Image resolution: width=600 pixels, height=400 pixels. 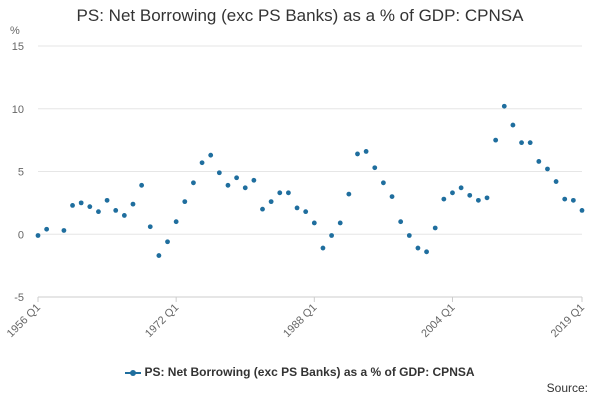 I want to click on x-tick-label: 1972 Q1, so click(x=162, y=321).